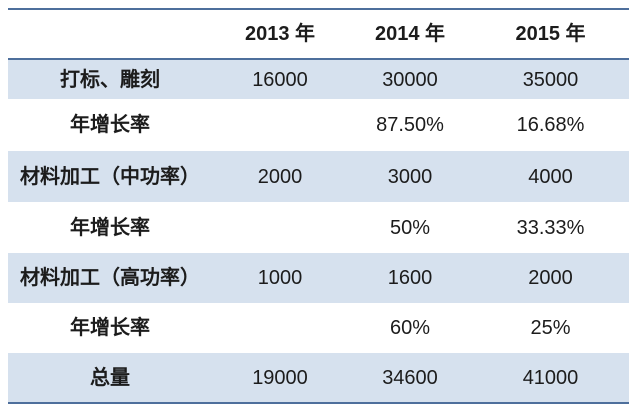 The height and width of the screenshot is (416, 637). I want to click on cell-value: 25%, so click(550, 328).